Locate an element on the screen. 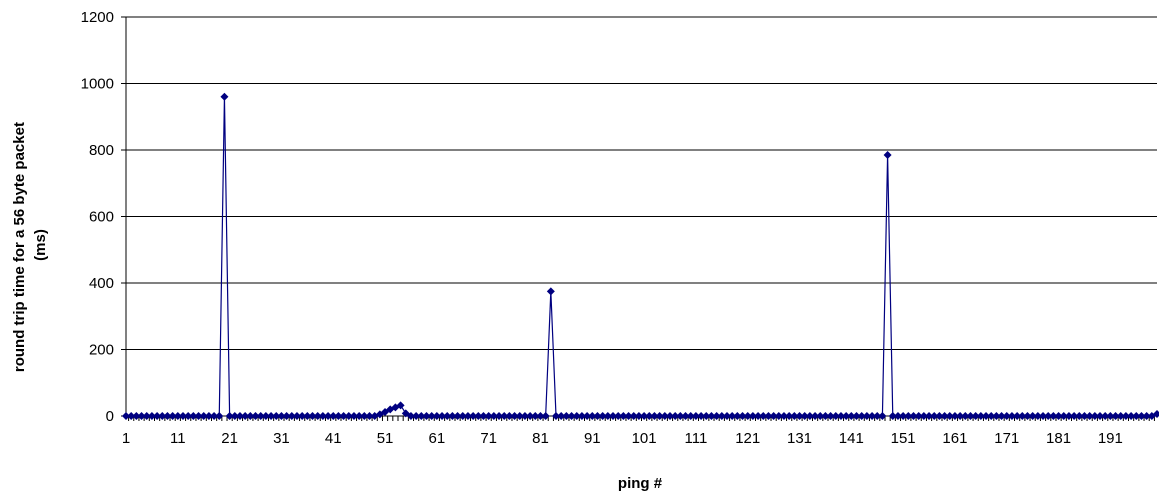  x-tick-label: 131 is located at coordinates (799, 438).